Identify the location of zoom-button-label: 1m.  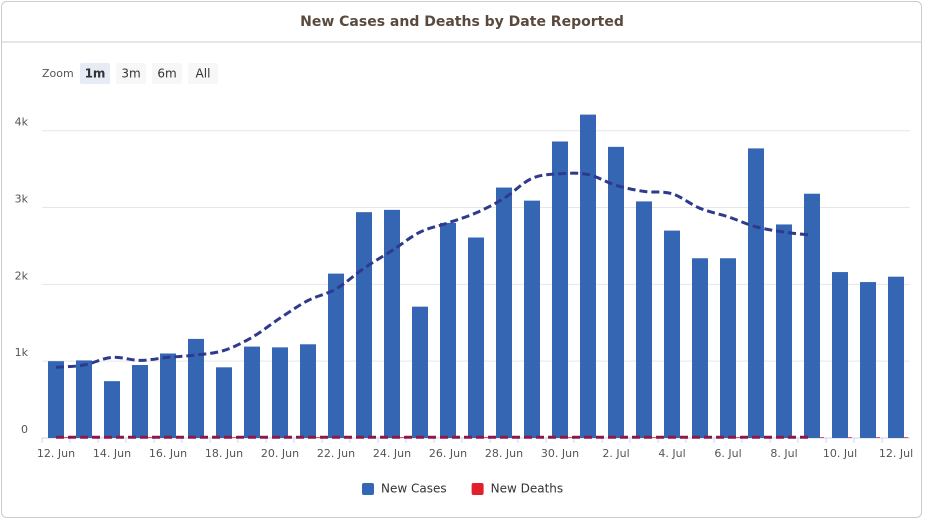
(95, 74).